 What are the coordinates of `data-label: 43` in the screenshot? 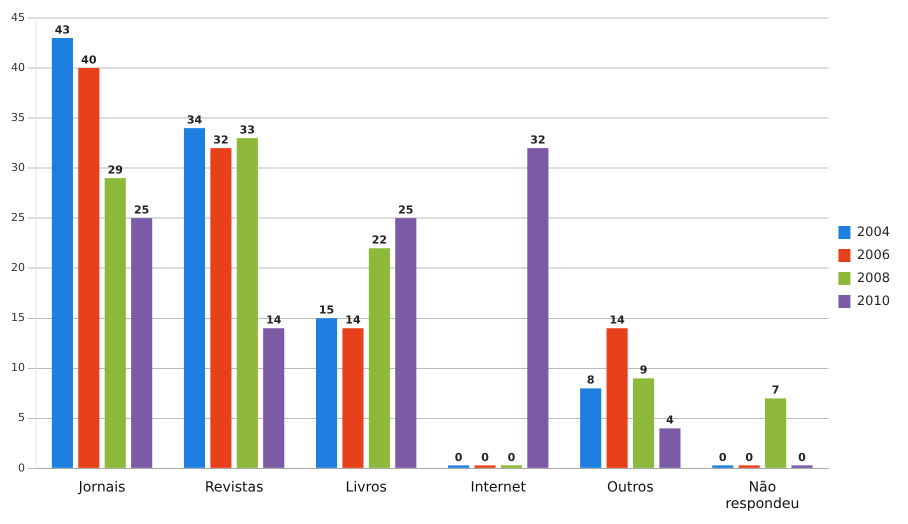 It's located at (62, 29).